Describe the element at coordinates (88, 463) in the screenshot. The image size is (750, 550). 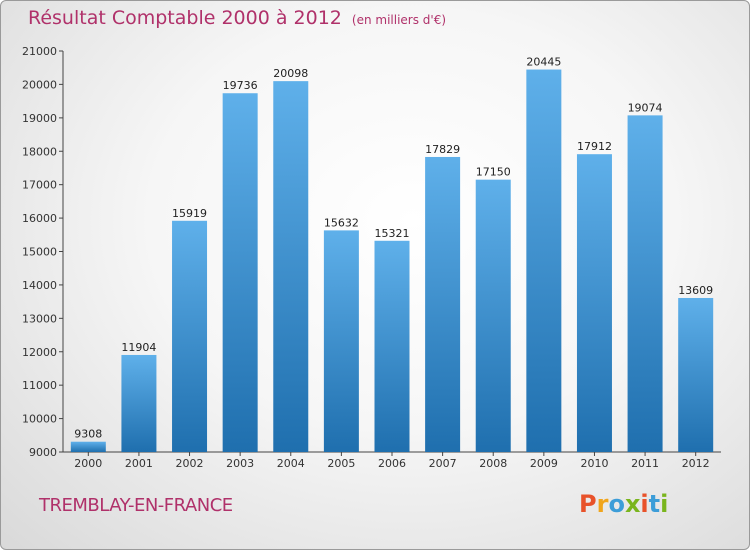
I see `x-tick-label: 2000` at that location.